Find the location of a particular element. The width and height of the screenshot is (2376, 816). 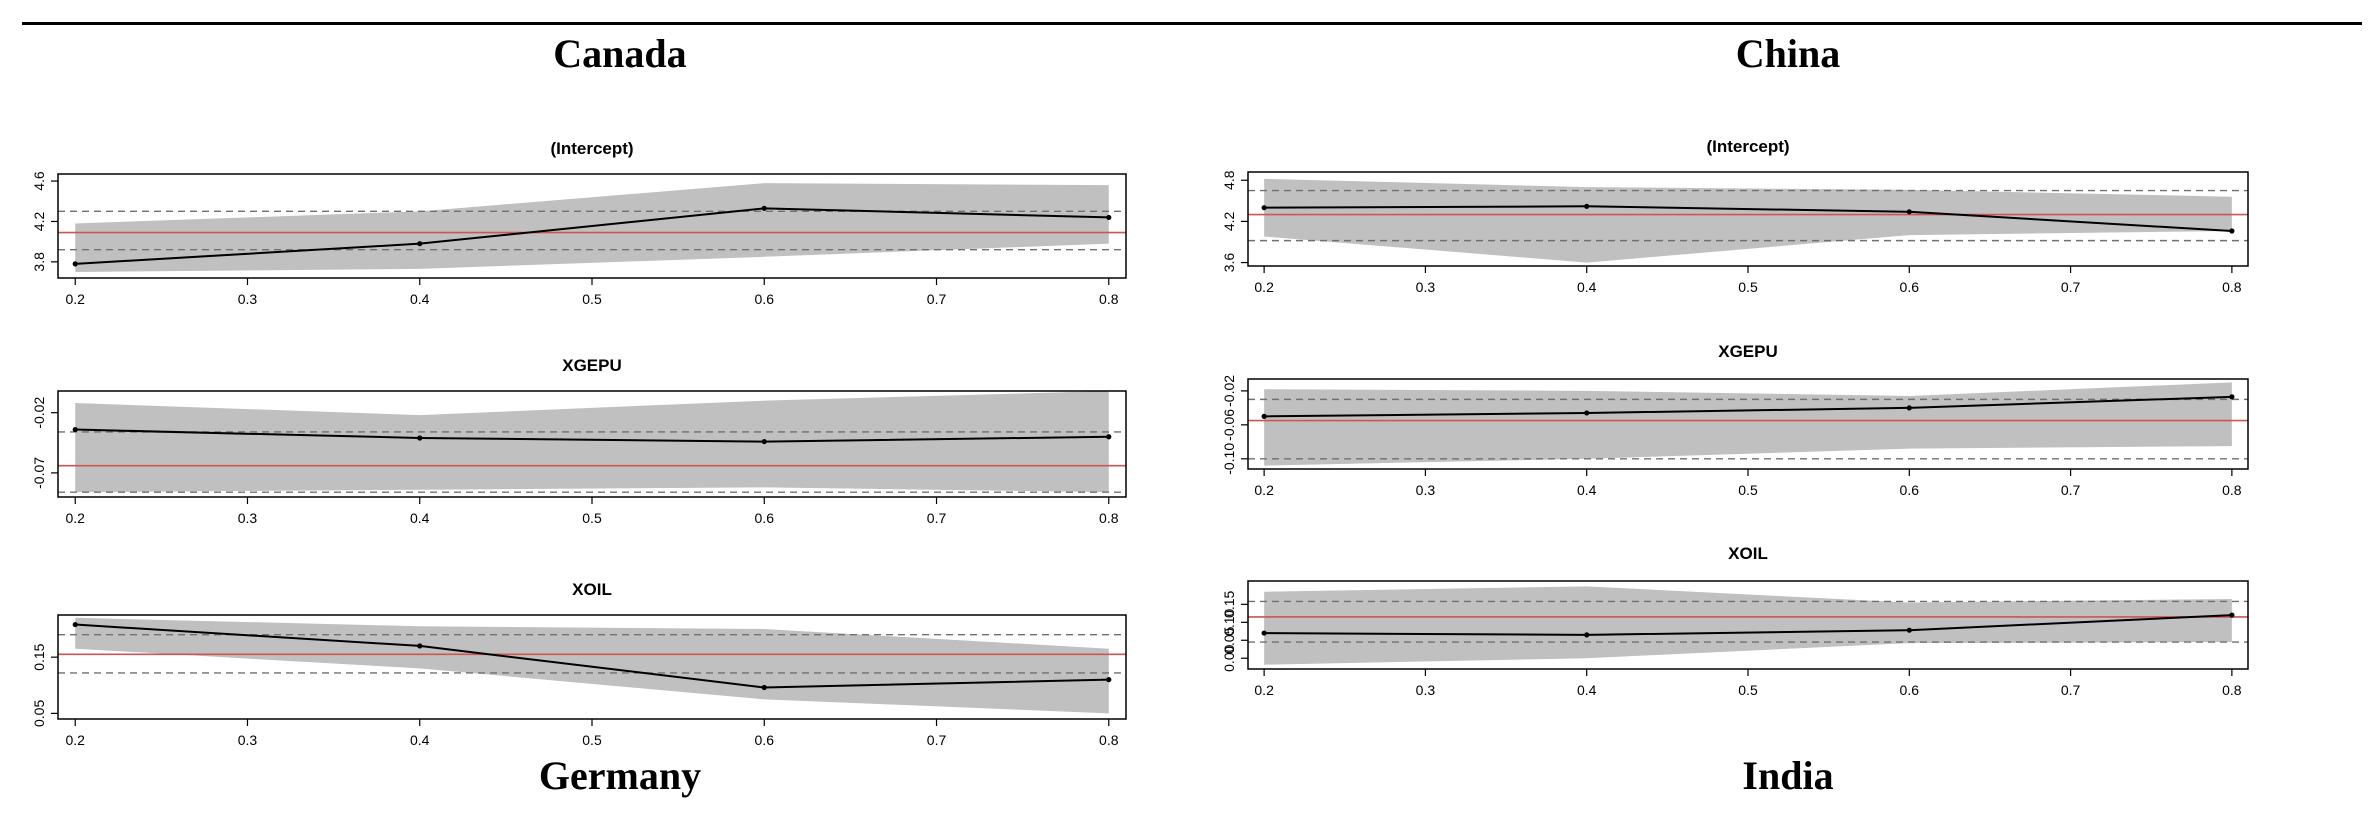

china-xoil-confidence-band is located at coordinates (1748, 625).